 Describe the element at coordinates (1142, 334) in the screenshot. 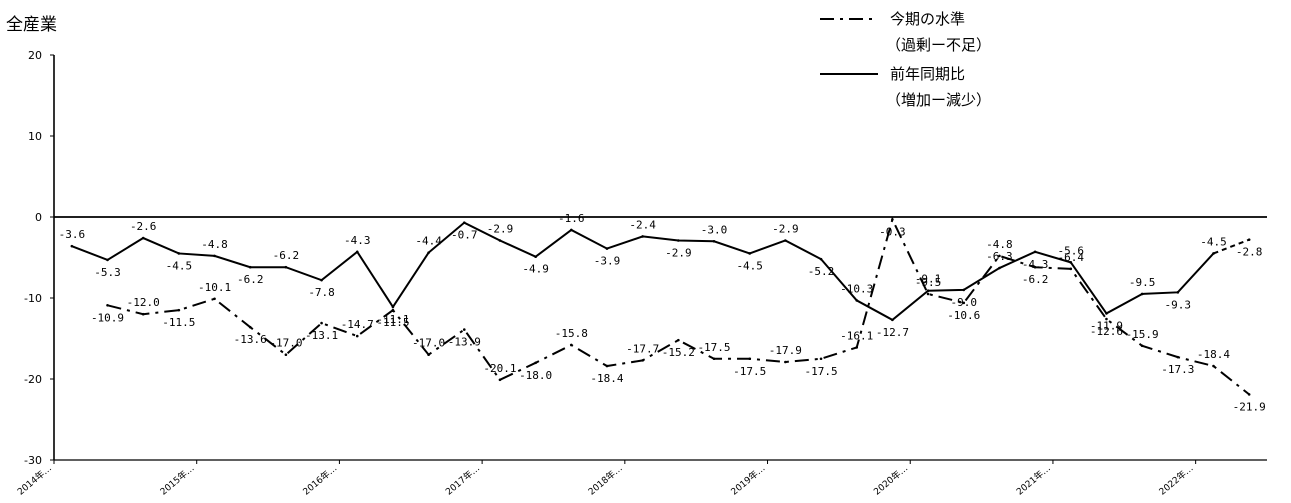

I see `level-data-label: -15.9` at that location.